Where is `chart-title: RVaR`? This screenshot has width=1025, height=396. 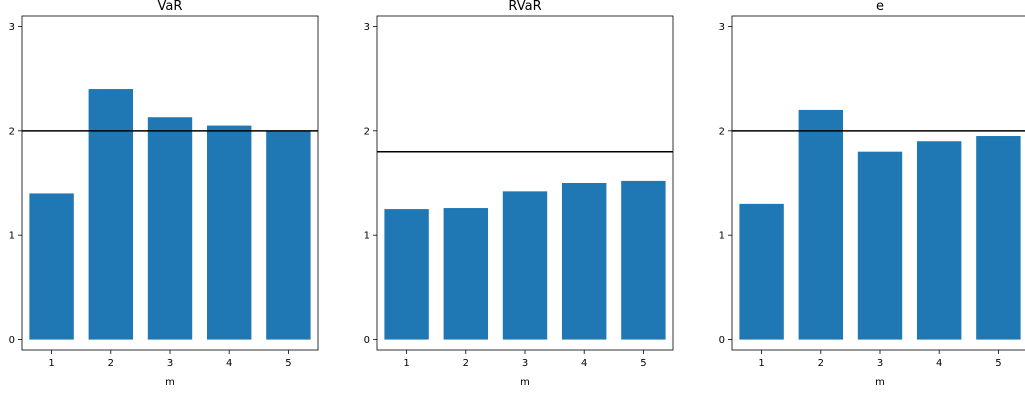 chart-title: RVaR is located at coordinates (524, 7).